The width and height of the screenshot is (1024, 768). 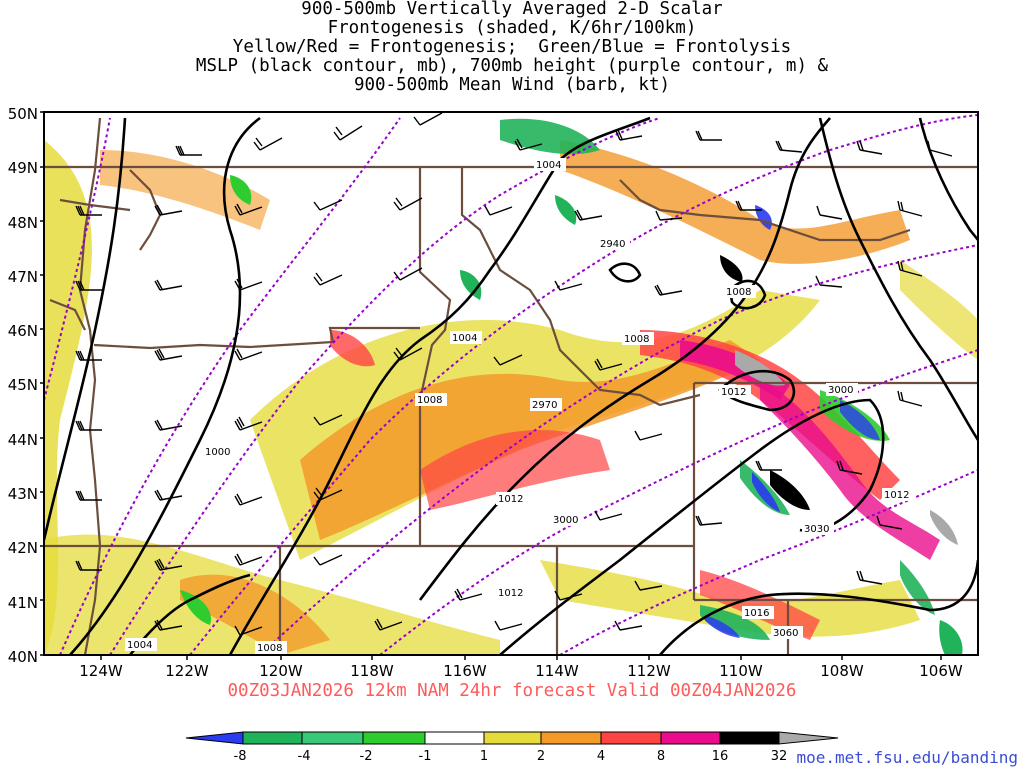 What do you see at coordinates (23, 168) in the screenshot?
I see `lat-label: 49N` at bounding box center [23, 168].